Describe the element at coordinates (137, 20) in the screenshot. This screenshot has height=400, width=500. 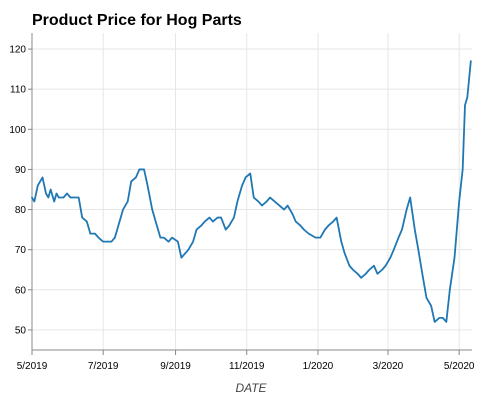
I see `chart-title: Product Price for Hog Parts` at that location.